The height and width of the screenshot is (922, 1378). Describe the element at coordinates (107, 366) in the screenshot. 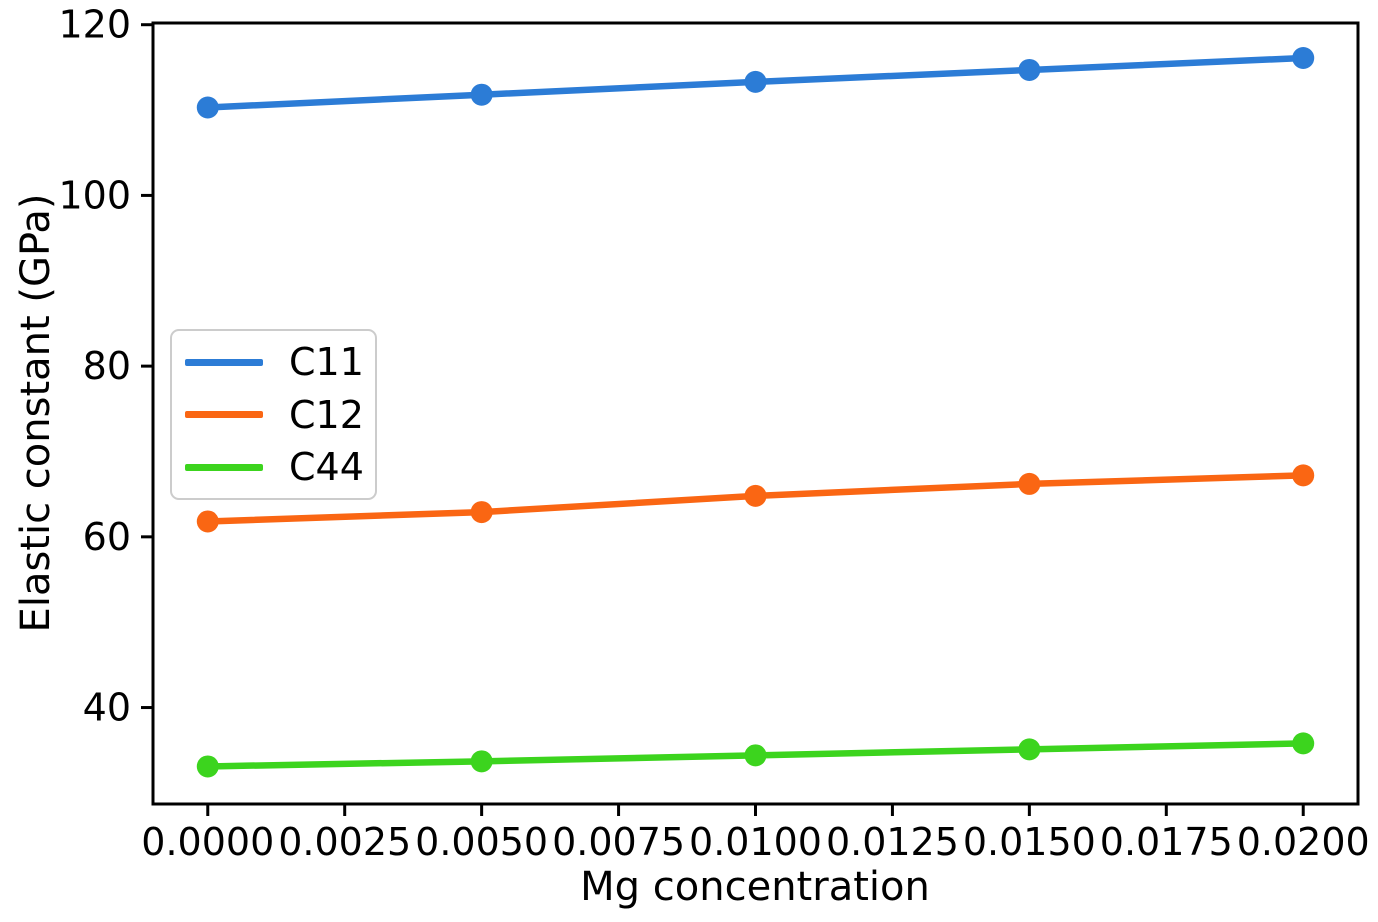

I see `y-tick-label: 80` at that location.